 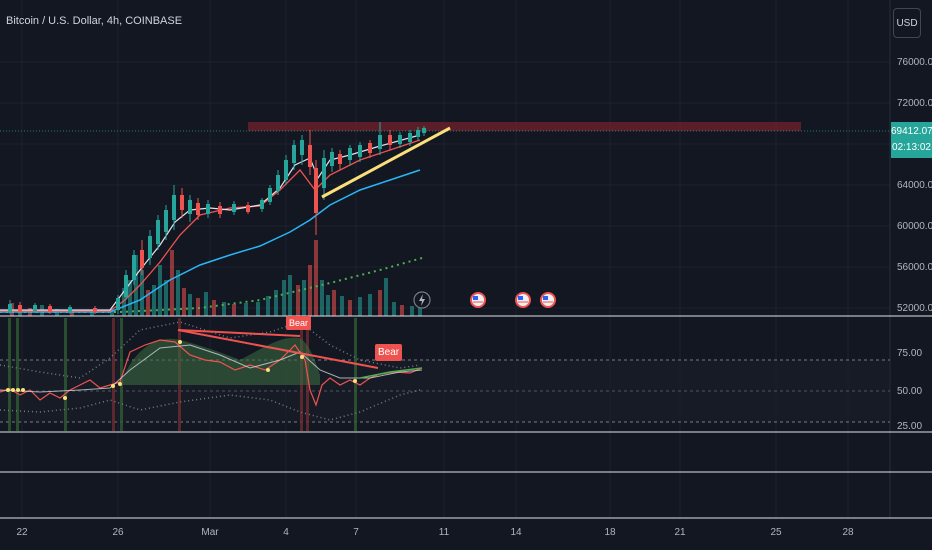 I want to click on dotted-ma-line, so click(x=211, y=285).